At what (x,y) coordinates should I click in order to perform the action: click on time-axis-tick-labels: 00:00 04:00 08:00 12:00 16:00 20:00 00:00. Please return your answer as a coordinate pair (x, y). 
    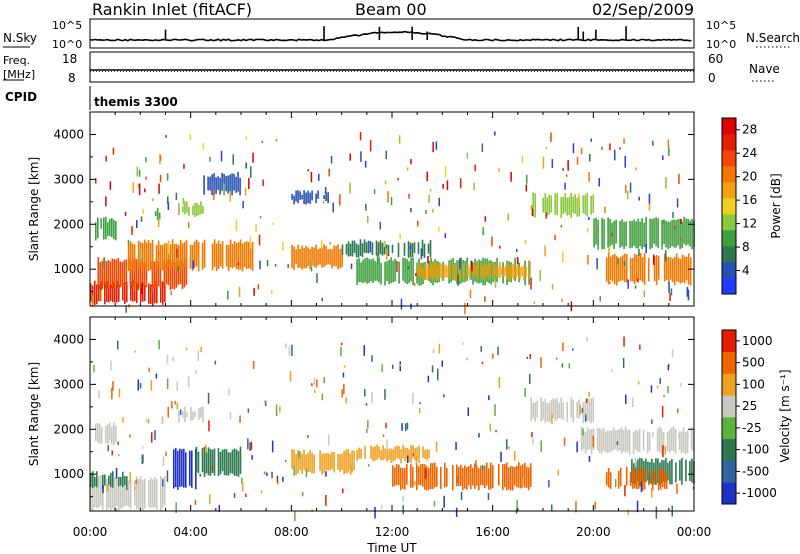
    Looking at the image, I should click on (392, 532).